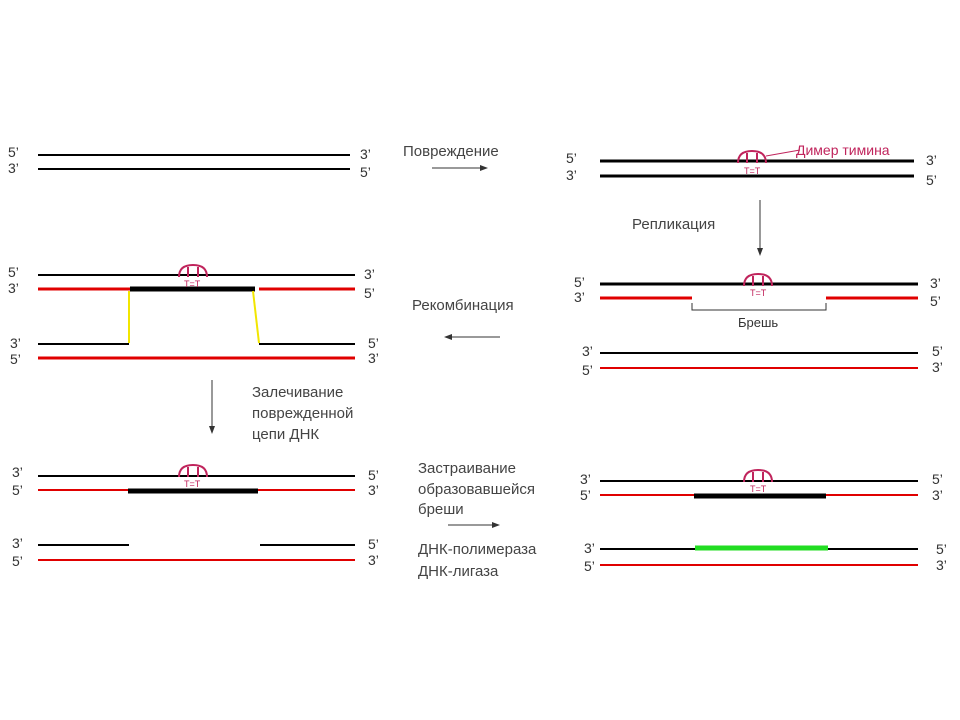 The height and width of the screenshot is (720, 960). Describe the element at coordinates (477, 549) in the screenshot. I see `polymerase-label: ДНК-полимераза` at that location.